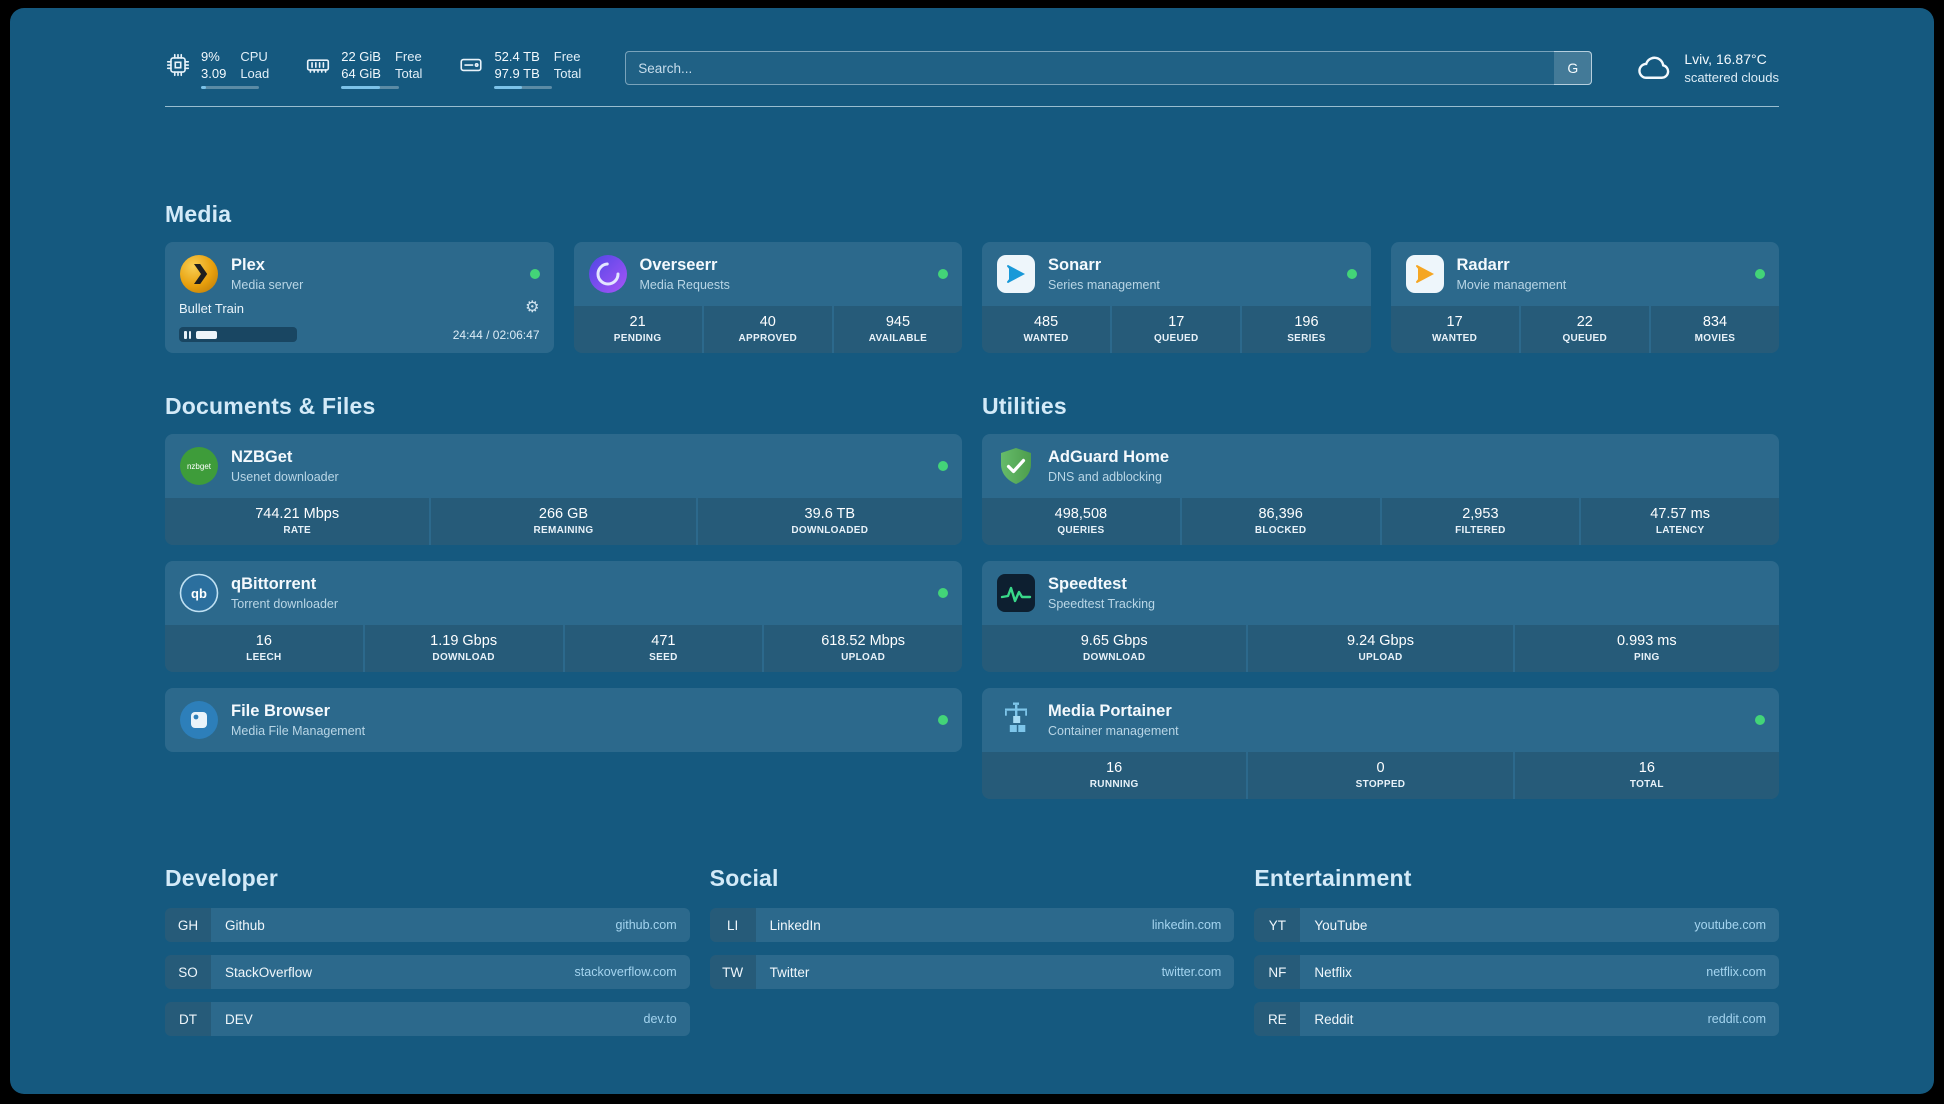  I want to click on stat-ping: 0.993 ms PING, so click(1646, 648).